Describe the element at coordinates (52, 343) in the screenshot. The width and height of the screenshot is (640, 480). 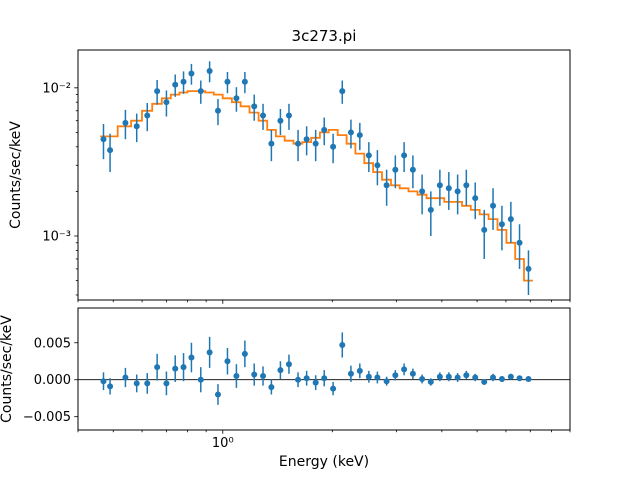
I see `y-tick-label: 0.005` at that location.